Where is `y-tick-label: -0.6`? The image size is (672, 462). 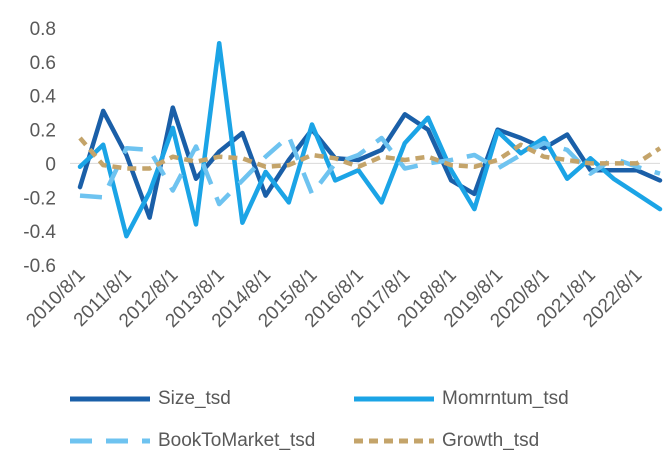
y-tick-label: -0.6 is located at coordinates (39, 266).